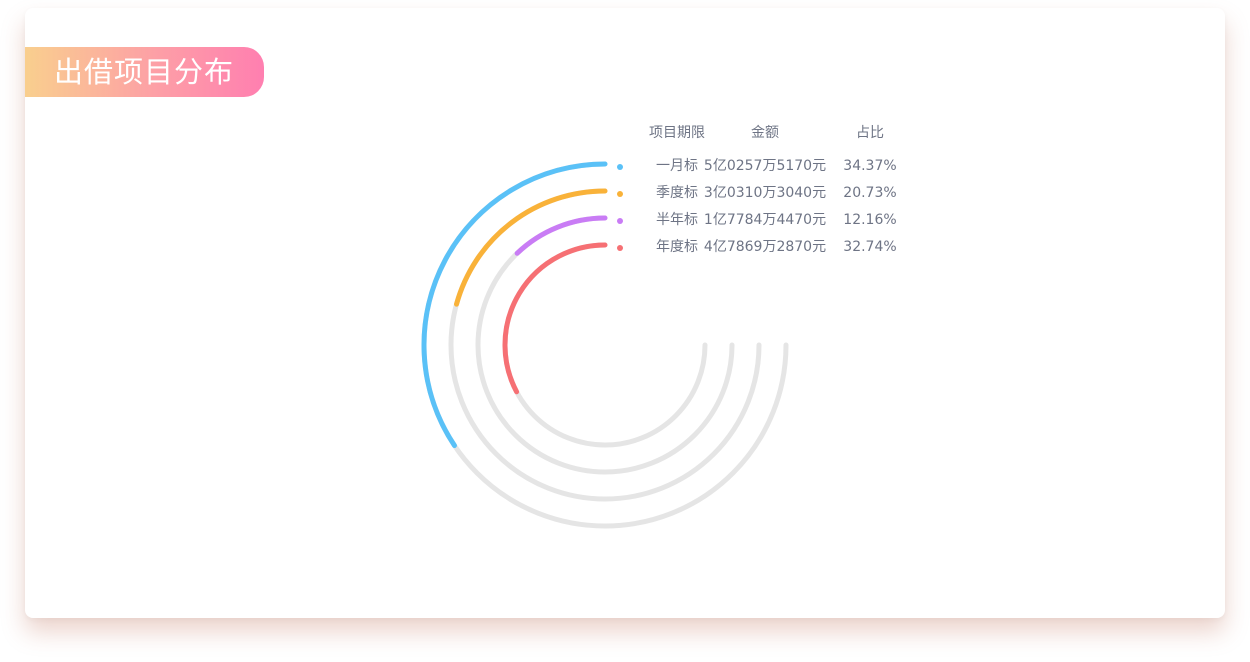 This screenshot has height=662, width=1250. I want to click on legend-row: 季度标 3亿0310万3040元 20.73%, so click(760, 193).